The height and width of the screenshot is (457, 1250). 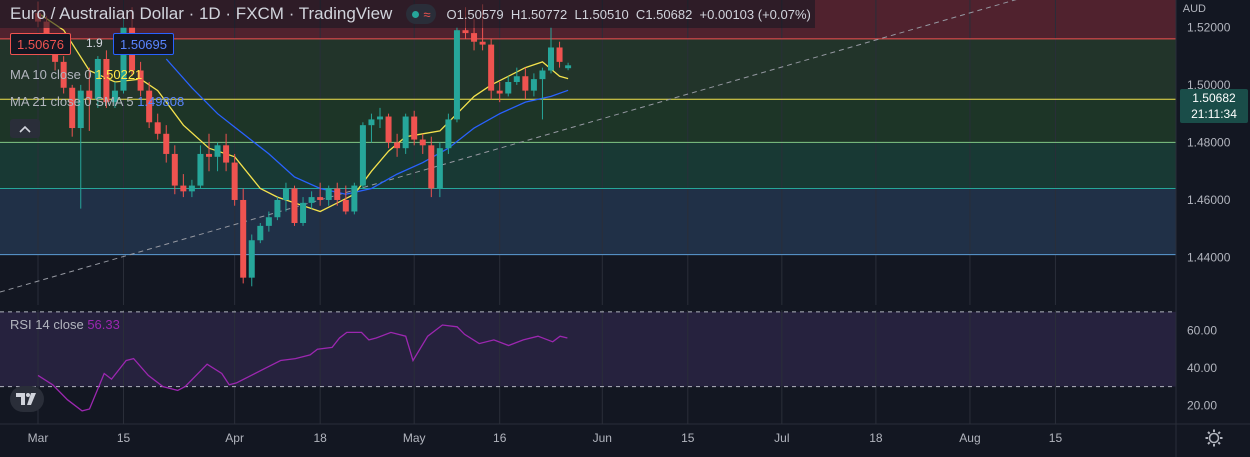 I want to click on ma10-legend: MA 10 close 0 1.50221, so click(x=76, y=74).